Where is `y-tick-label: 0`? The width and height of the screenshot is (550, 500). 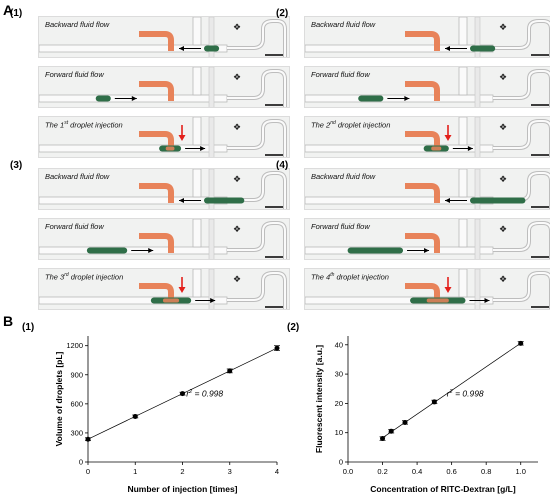 y-tick-label: 0 is located at coordinates (81, 462).